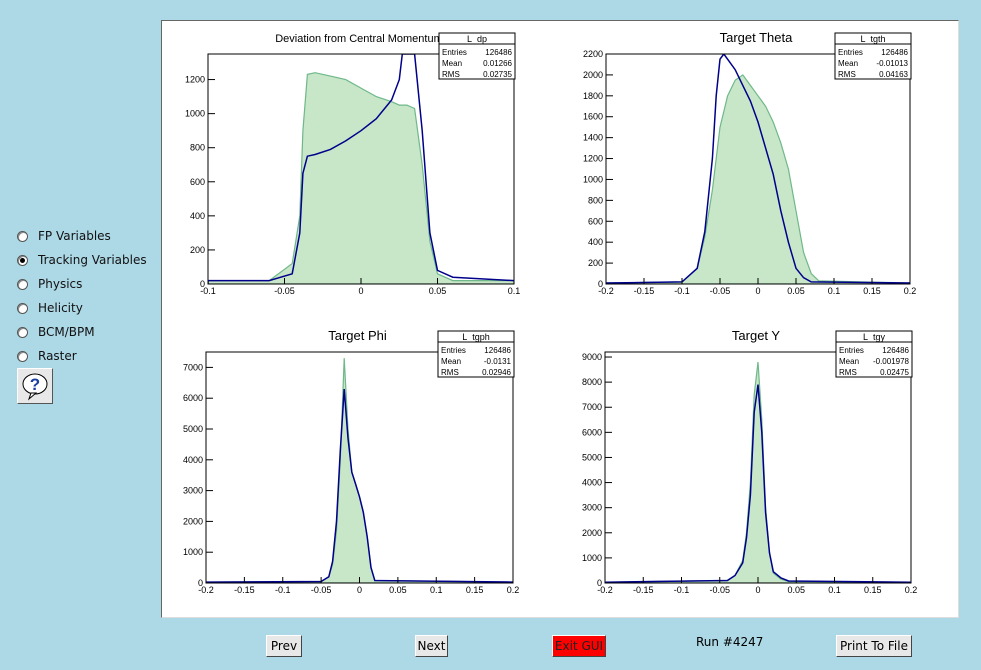 This screenshot has width=981, height=670. What do you see at coordinates (497, 63) in the screenshot?
I see `stats-value: 0.01266` at bounding box center [497, 63].